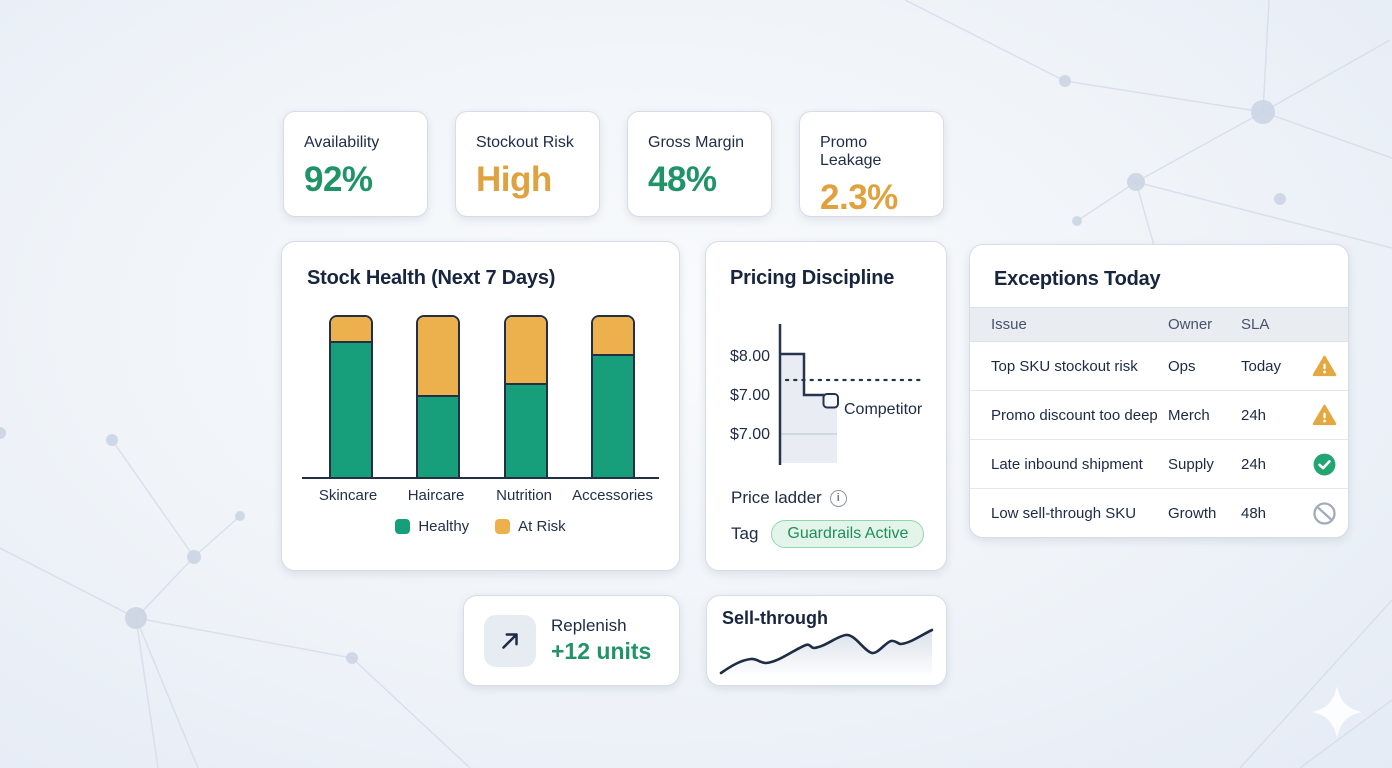  Describe the element at coordinates (601, 651) in the screenshot. I see `replenish-value: +12 units` at that location.